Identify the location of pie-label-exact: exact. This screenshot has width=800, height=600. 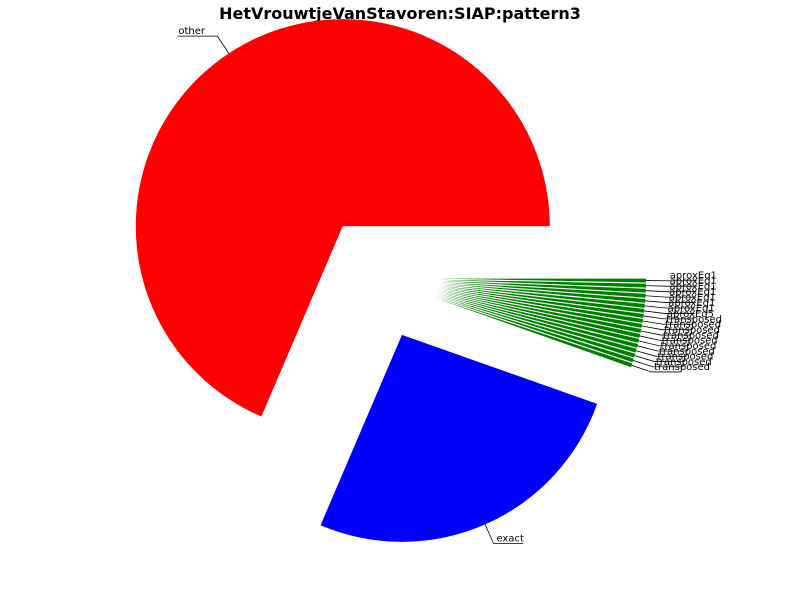
(510, 538).